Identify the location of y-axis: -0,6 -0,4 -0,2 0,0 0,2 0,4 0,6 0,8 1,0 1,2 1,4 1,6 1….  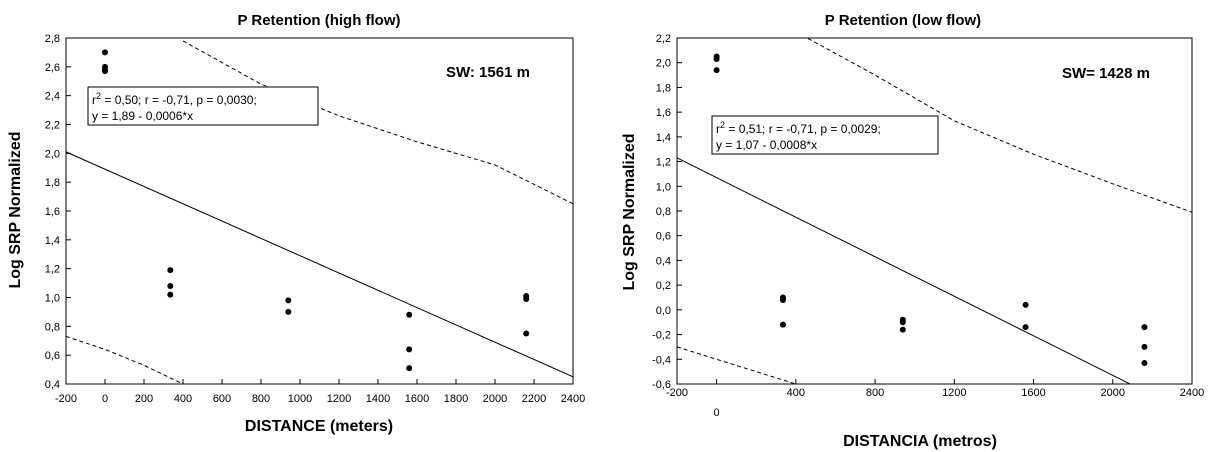
(667, 212).